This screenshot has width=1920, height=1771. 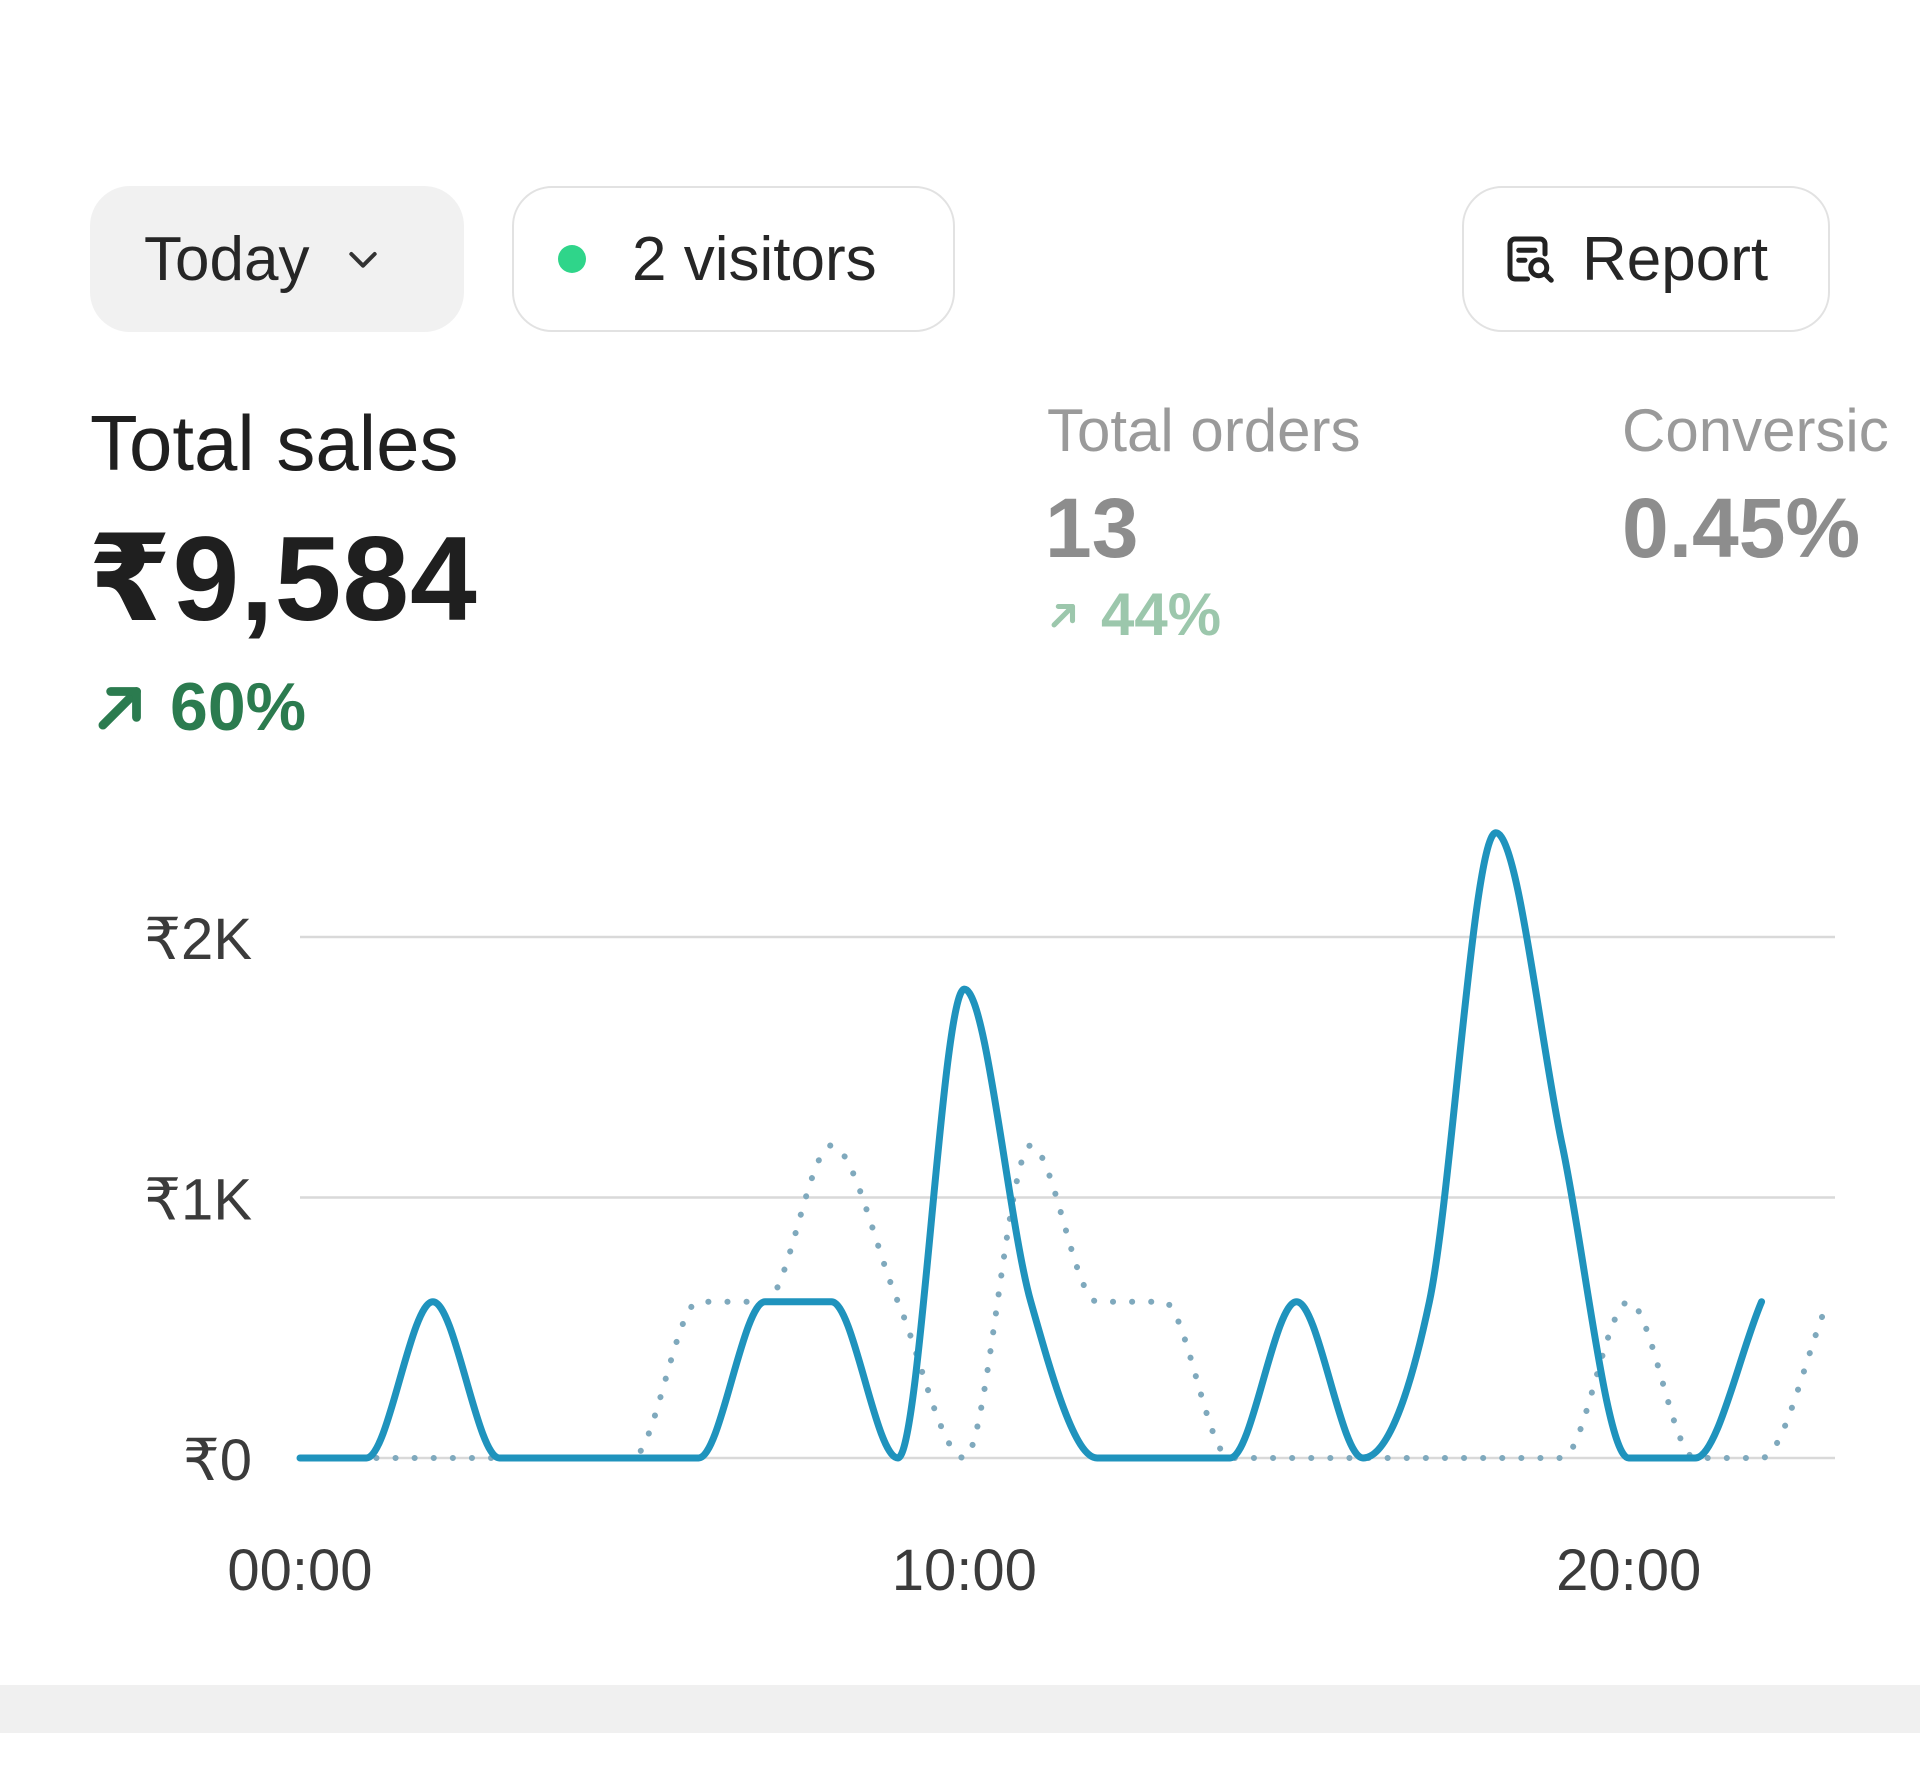 What do you see at coordinates (960, 1709) in the screenshot?
I see `bottom-divider` at bounding box center [960, 1709].